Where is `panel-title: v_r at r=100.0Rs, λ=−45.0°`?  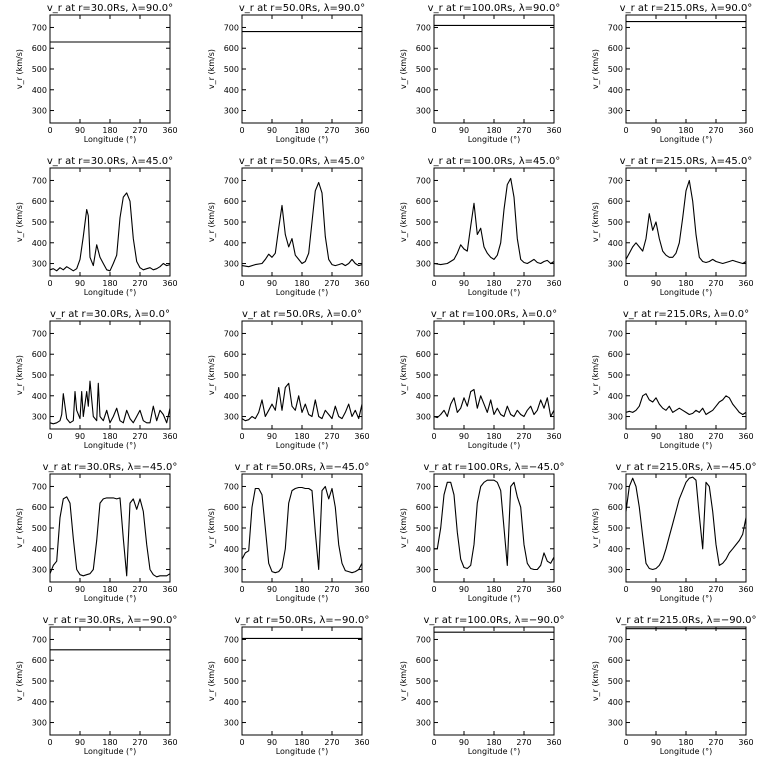 panel-title: v_r at r=100.0Rs, λ=−45.0° is located at coordinates (493, 467).